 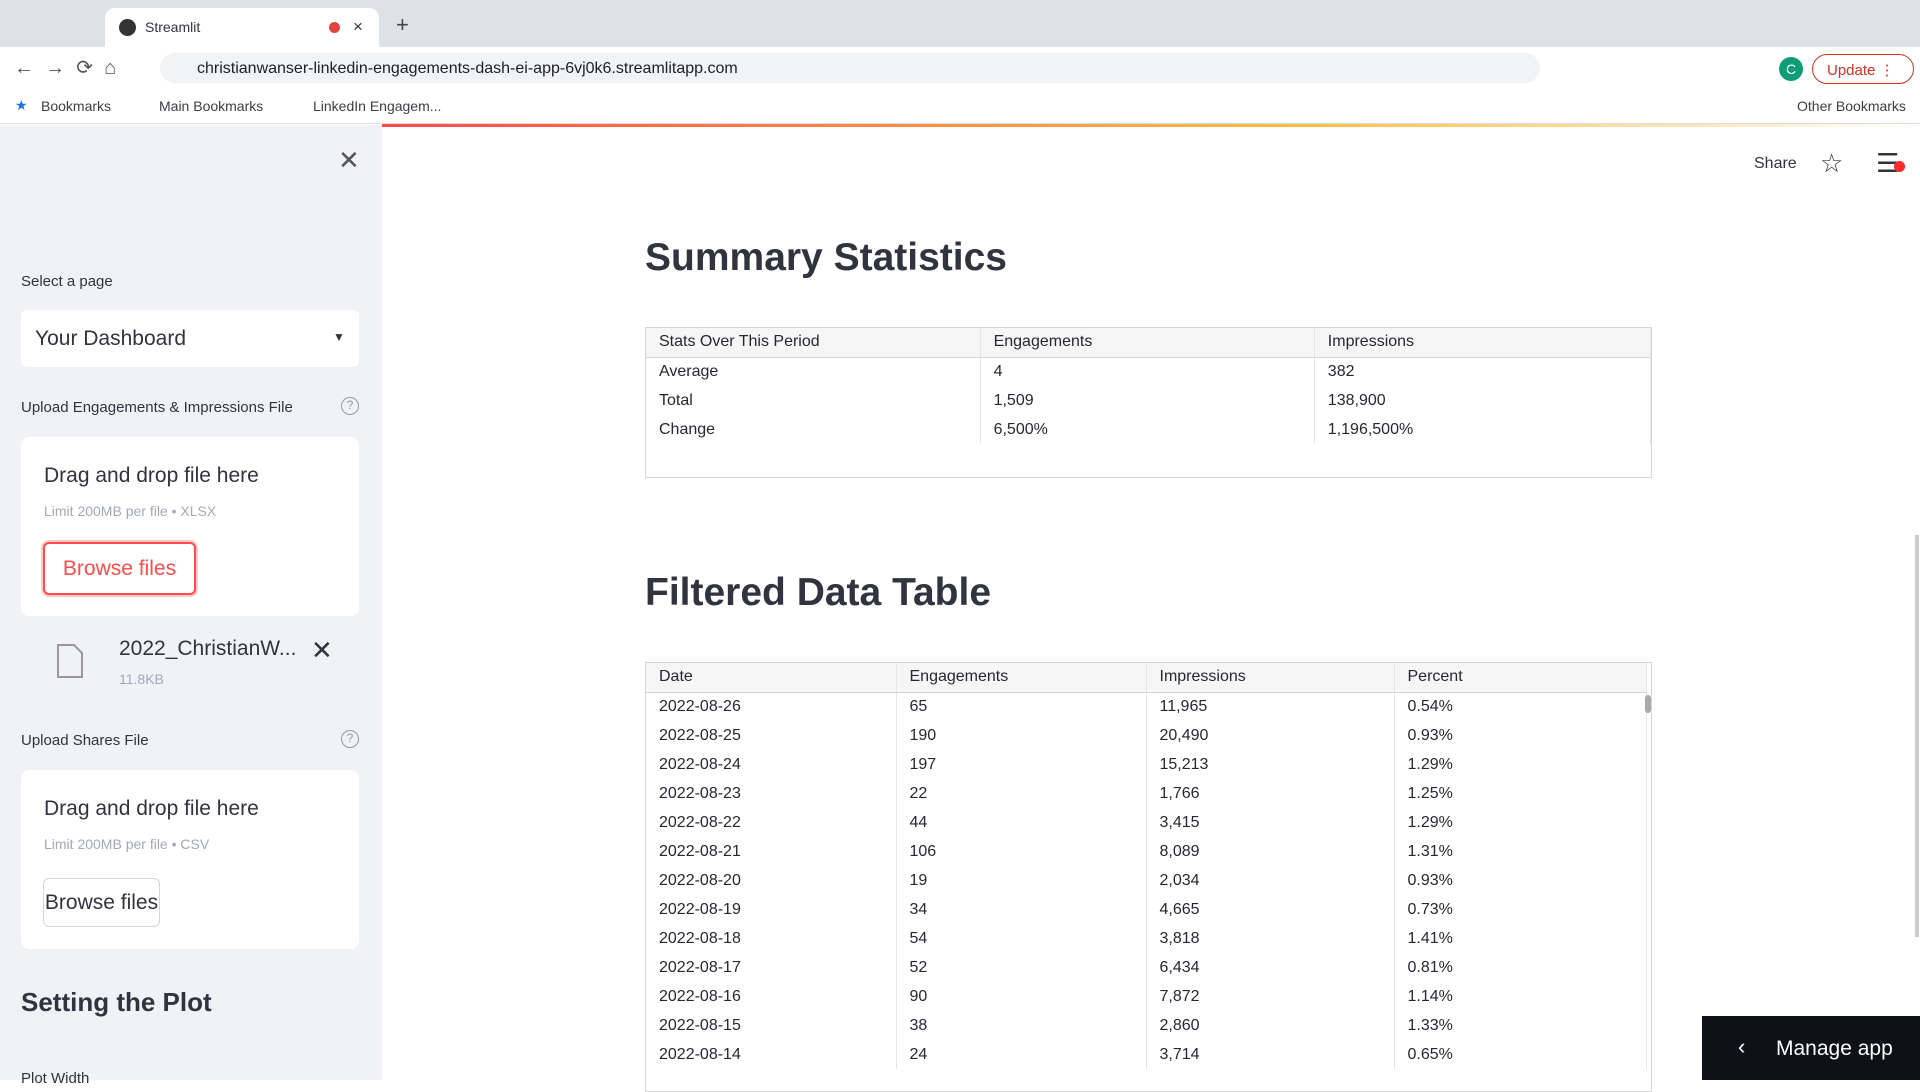 I want to click on table-cell: 1.41%, so click(x=1520, y=938).